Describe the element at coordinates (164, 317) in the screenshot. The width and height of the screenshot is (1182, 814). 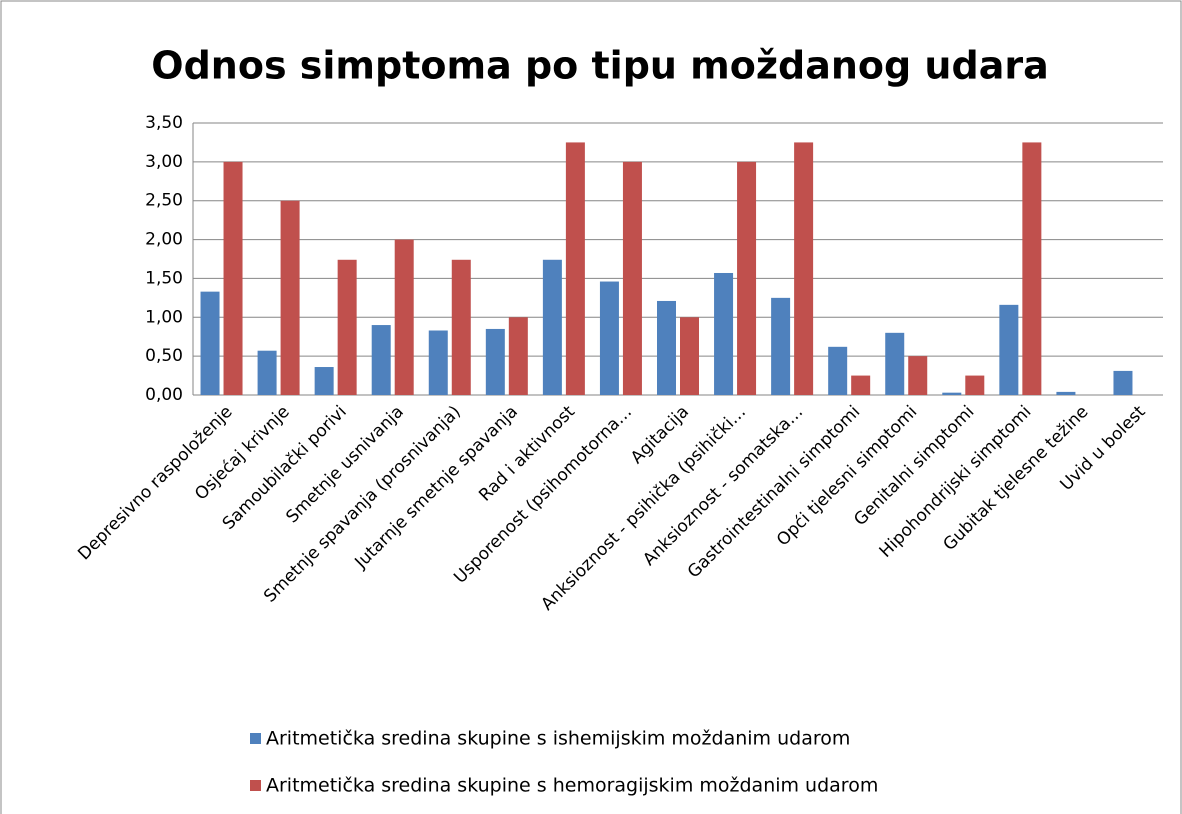
I see `y-tick-label: 1,00` at that location.